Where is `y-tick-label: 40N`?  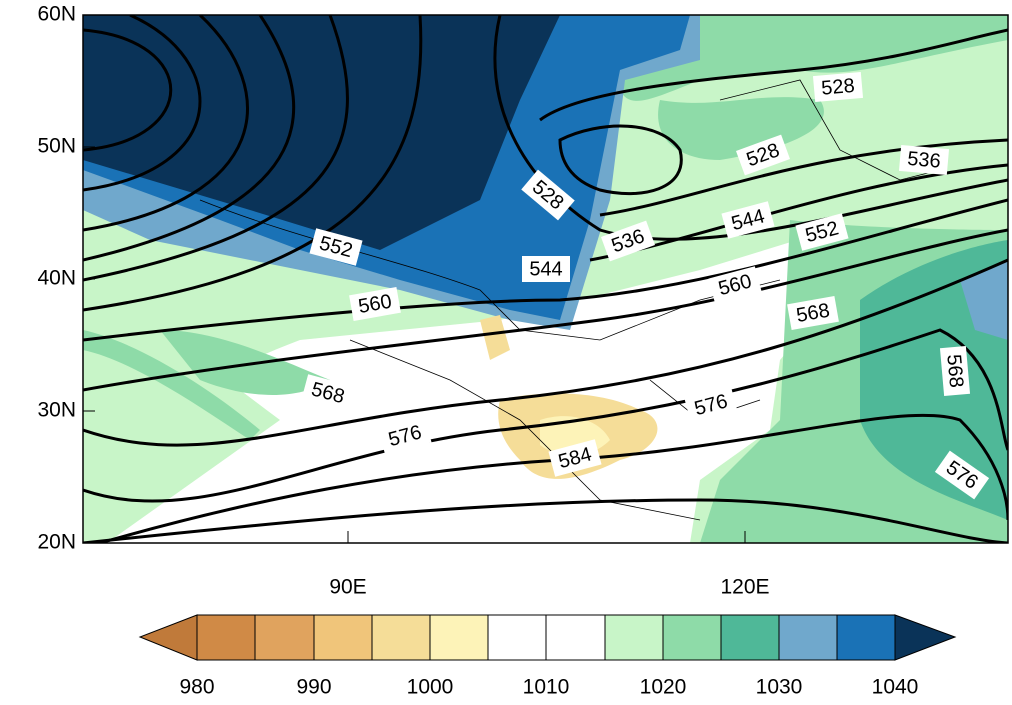 y-tick-label: 40N is located at coordinates (56, 278).